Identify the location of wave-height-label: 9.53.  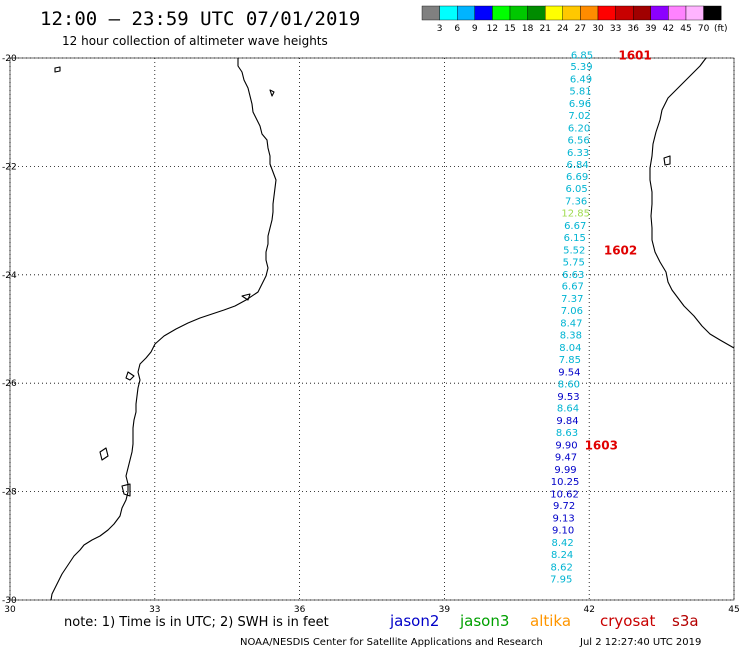
(568, 397).